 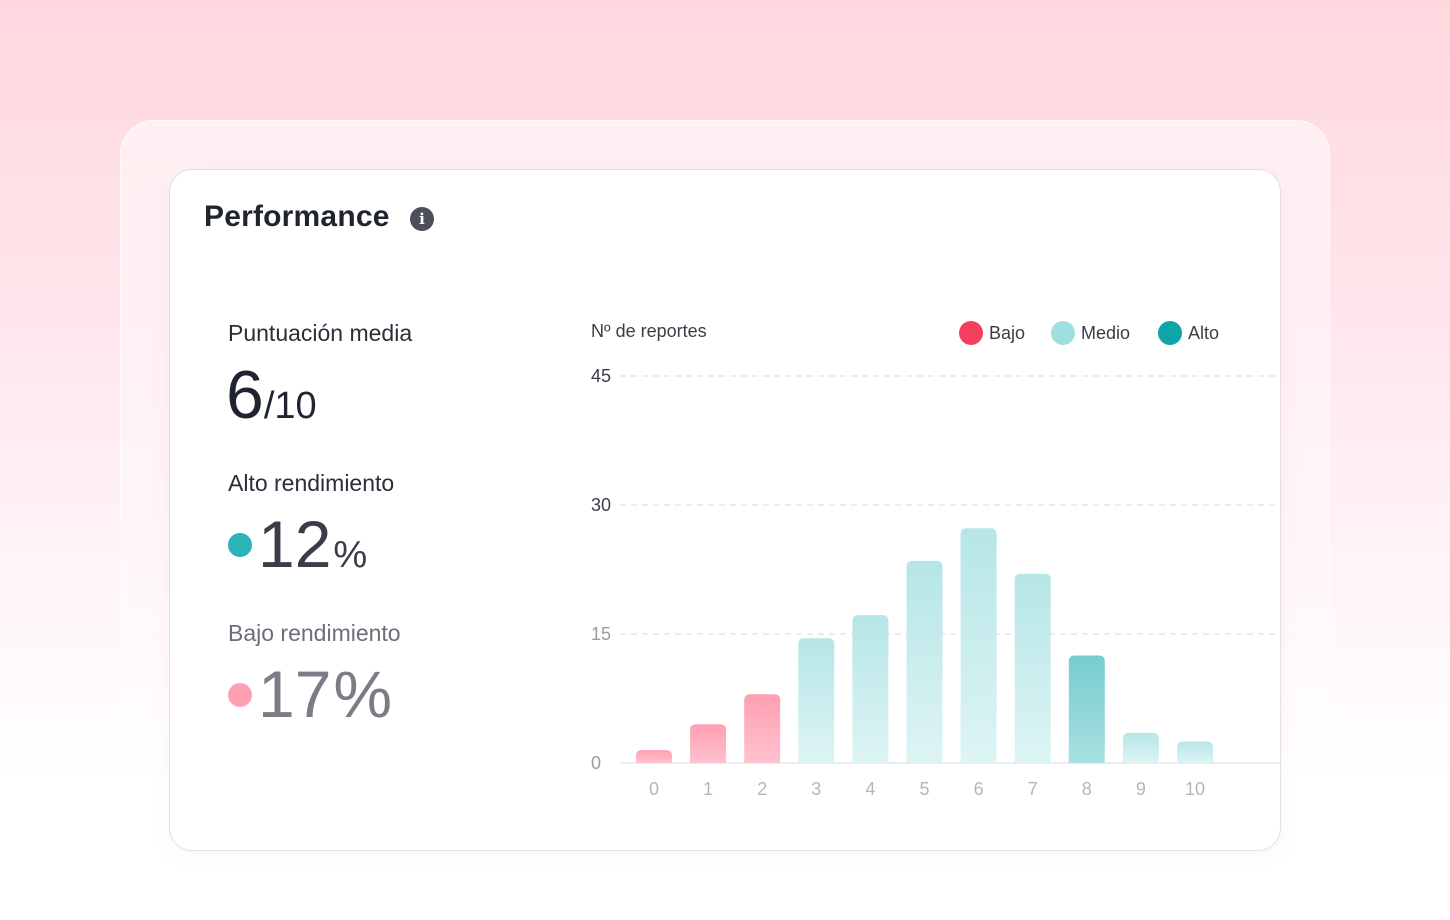 I want to click on high-performance-label: Alto rendimiento, so click(x=311, y=483).